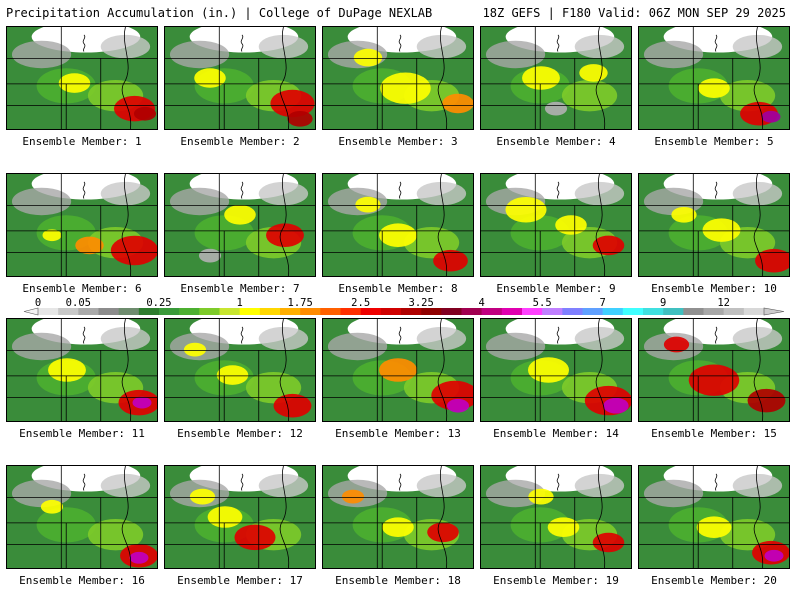 This screenshot has width=800, height=600. Describe the element at coordinates (556, 141) in the screenshot. I see `ensemble-member-label: Ensemble Member: 4` at that location.